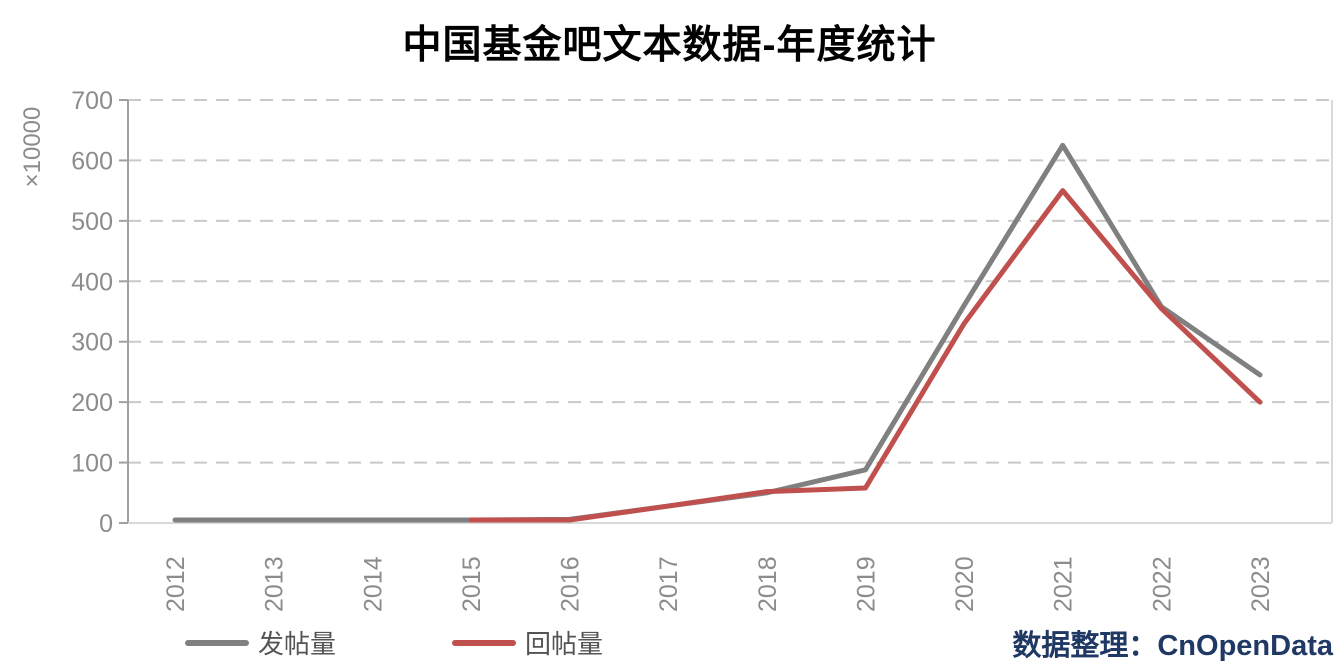 This screenshot has width=1339, height=670. I want to click on x-tick-label: 2018, so click(768, 584).